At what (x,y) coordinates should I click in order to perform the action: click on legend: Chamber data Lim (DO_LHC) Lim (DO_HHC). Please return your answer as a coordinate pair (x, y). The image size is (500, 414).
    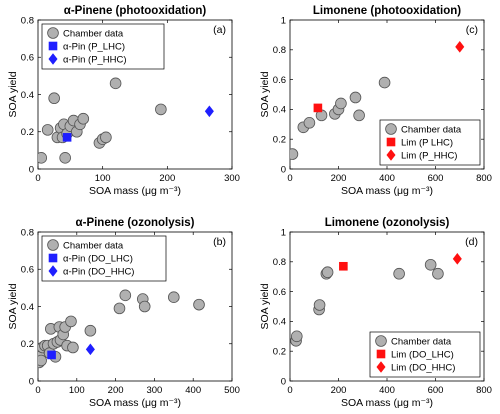
    Looking at the image, I should click on (425, 354).